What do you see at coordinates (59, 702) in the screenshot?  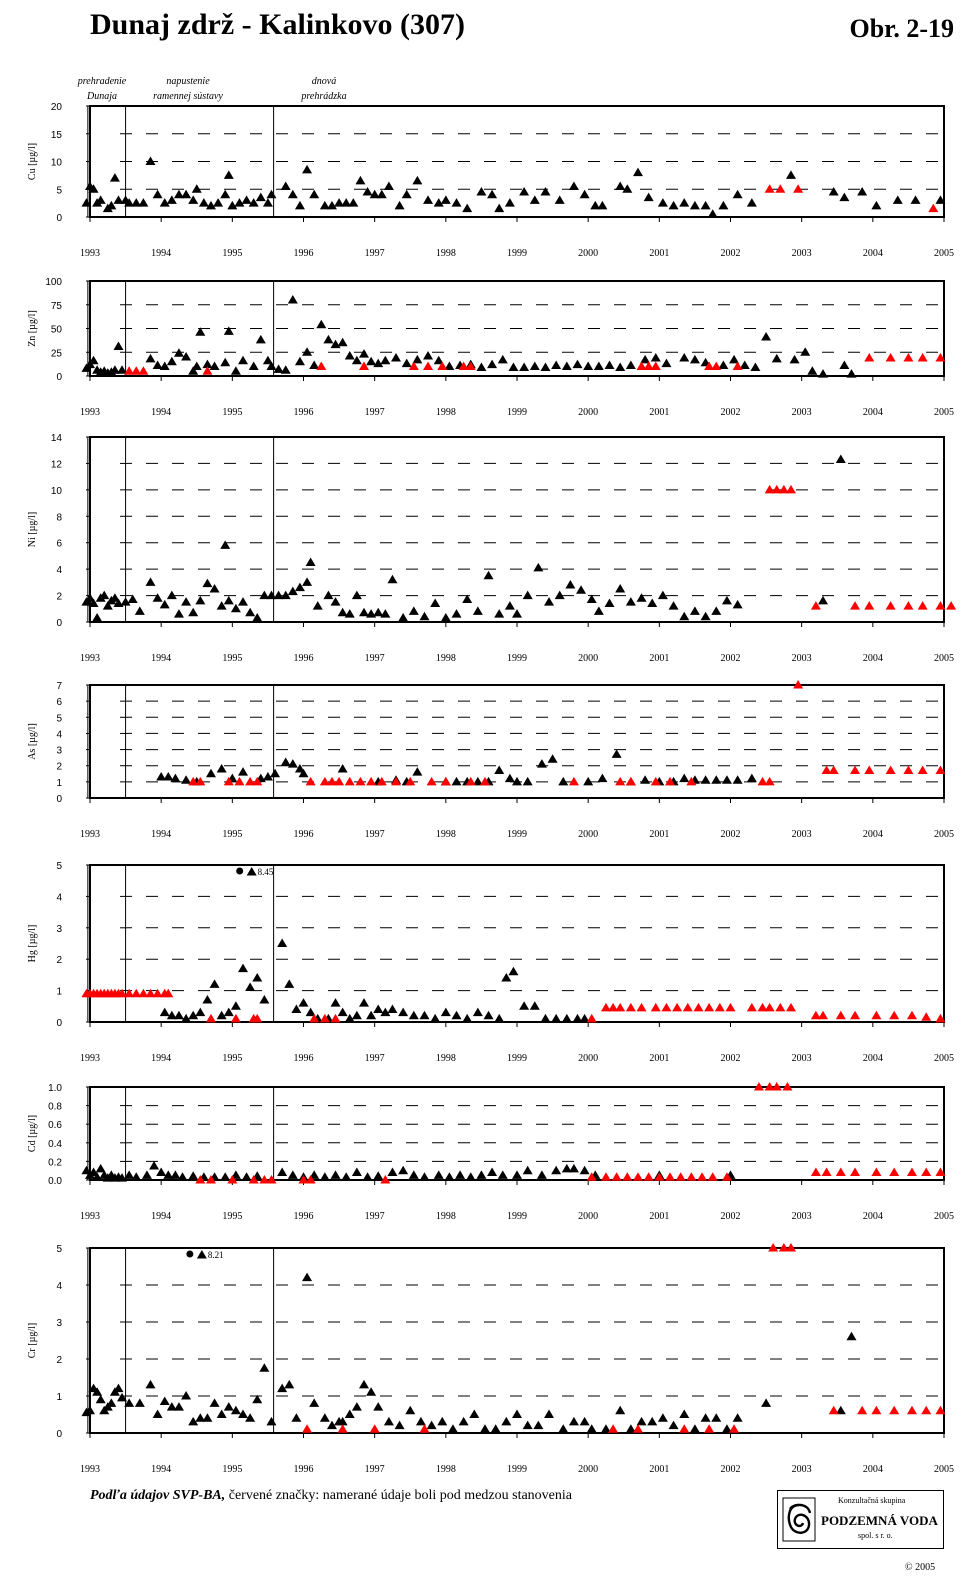 I see `y-tick-label: 6` at bounding box center [59, 702].